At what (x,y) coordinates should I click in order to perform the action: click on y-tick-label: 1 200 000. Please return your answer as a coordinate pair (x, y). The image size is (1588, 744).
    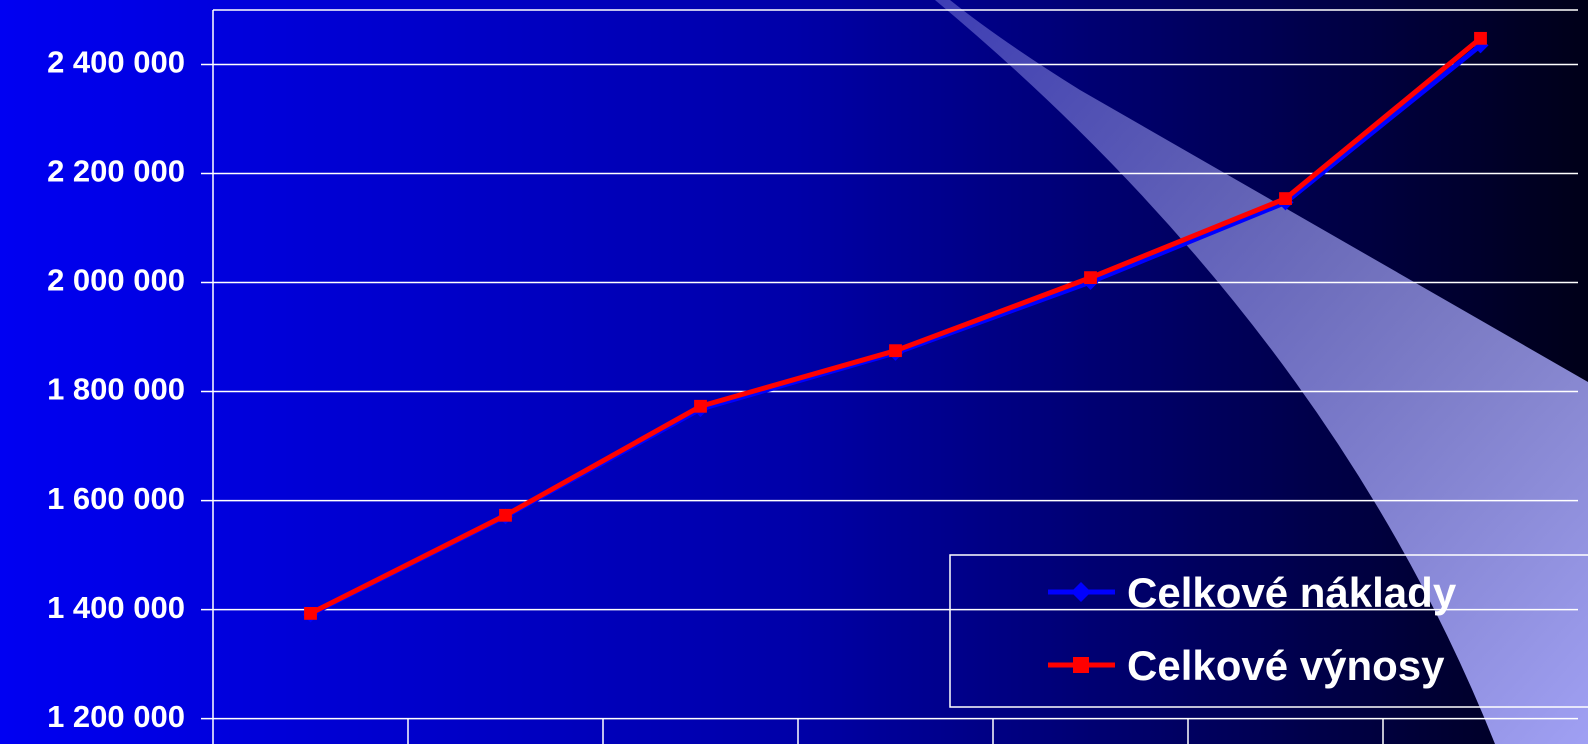
    Looking at the image, I should click on (116, 716).